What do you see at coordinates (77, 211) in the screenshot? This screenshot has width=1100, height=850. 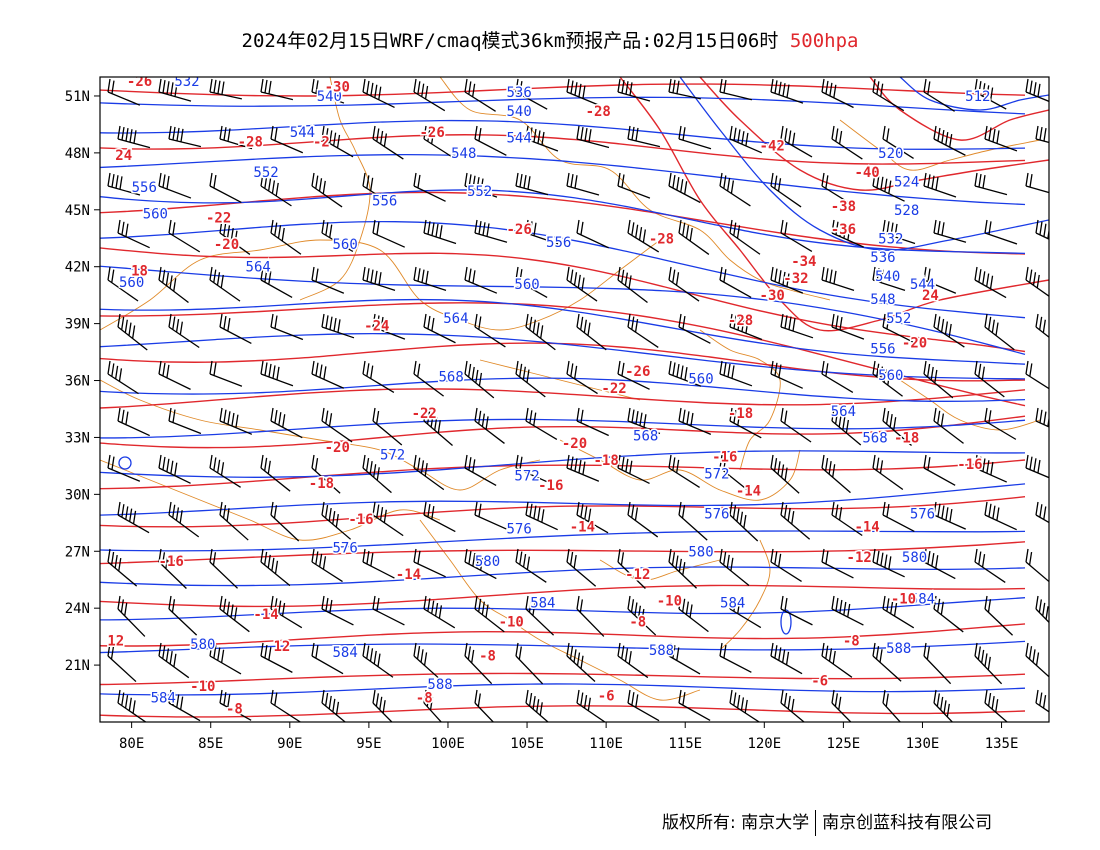 I see `lat-tick-label: 45N` at bounding box center [77, 211].